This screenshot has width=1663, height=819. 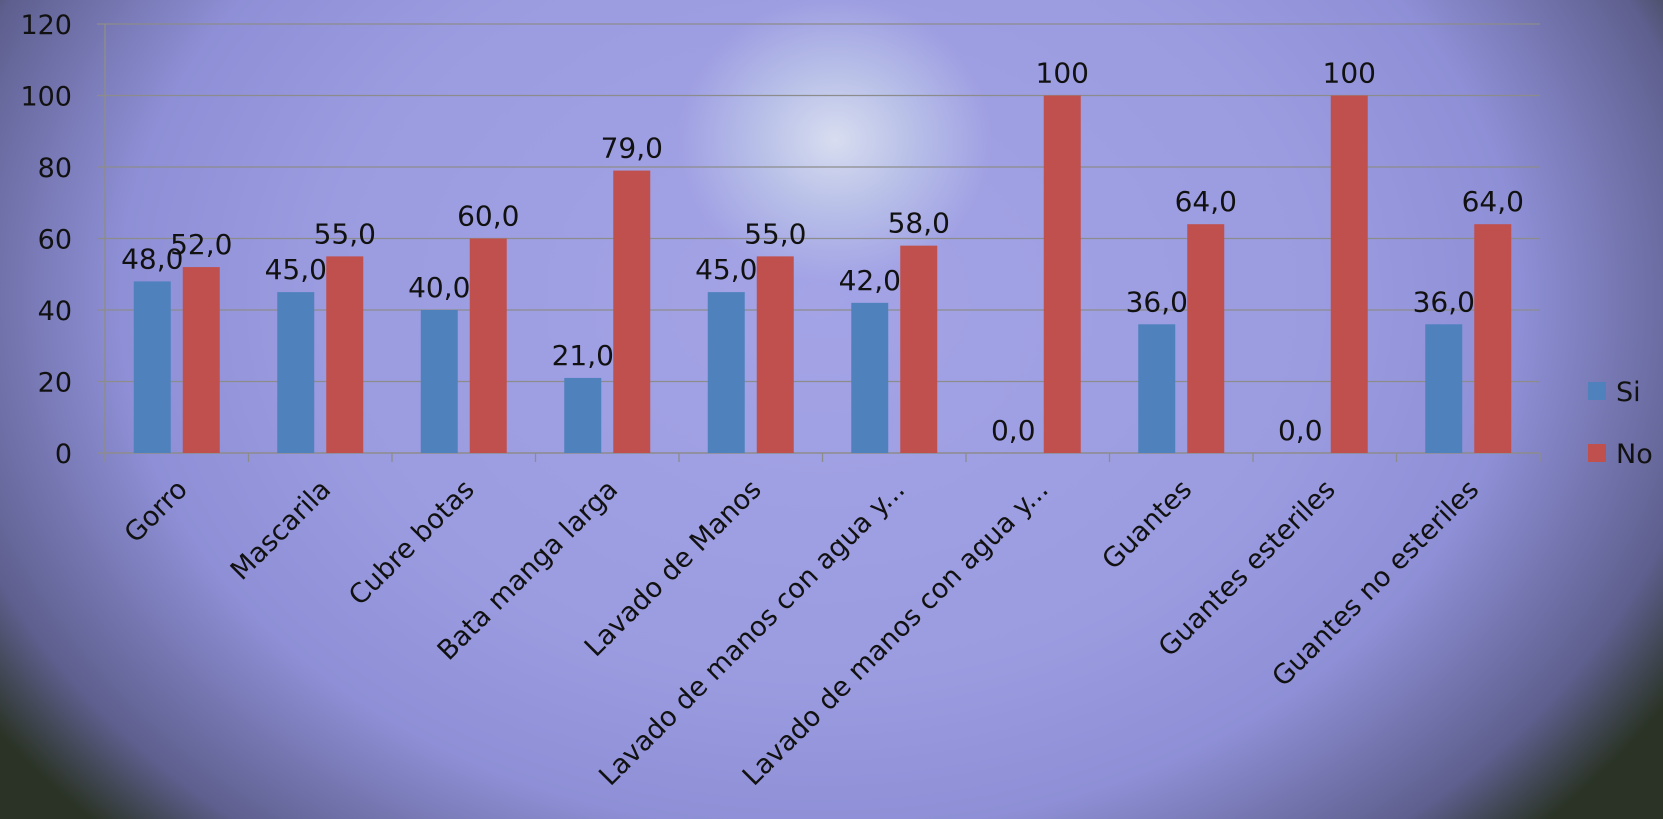 What do you see at coordinates (1628, 392) in the screenshot?
I see `legend-label-si: Si` at bounding box center [1628, 392].